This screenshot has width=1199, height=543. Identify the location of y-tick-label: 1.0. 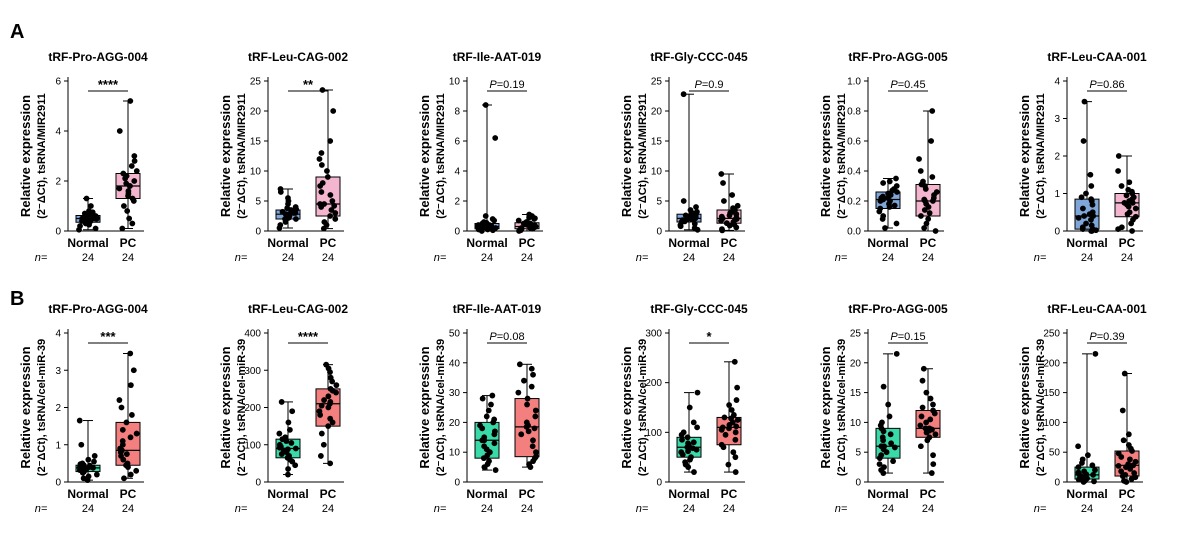
(854, 82).